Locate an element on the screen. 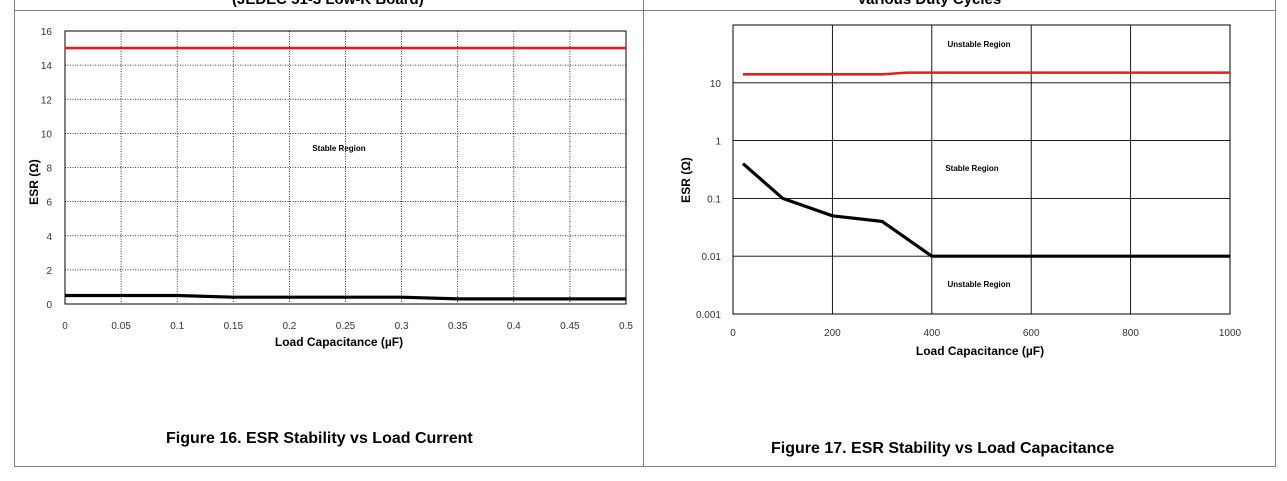  x-tick-label: 1000 is located at coordinates (1230, 333).